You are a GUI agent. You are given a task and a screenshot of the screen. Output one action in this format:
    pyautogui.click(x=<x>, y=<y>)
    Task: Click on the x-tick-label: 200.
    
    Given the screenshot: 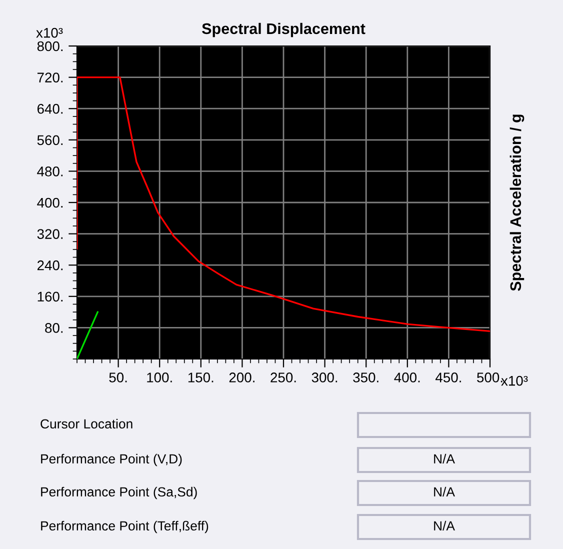 What is the action you would take?
    pyautogui.click(x=241, y=377)
    